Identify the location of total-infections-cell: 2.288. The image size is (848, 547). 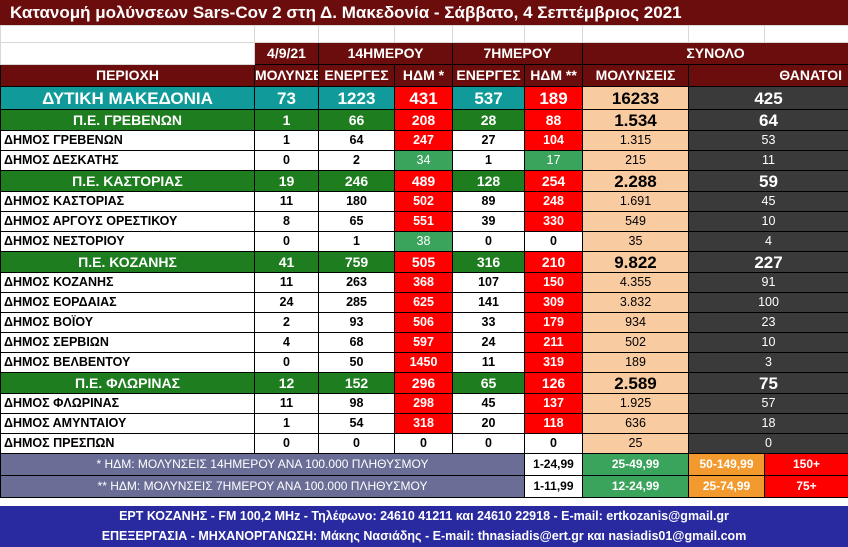
(635, 181).